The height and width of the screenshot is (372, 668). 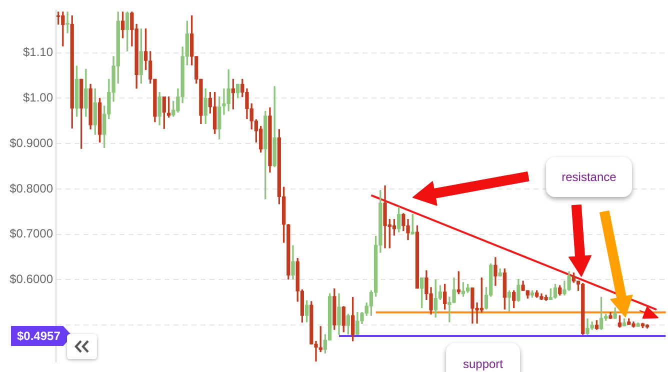 What do you see at coordinates (38, 52) in the screenshot?
I see `y-tick-label: $1.10` at bounding box center [38, 52].